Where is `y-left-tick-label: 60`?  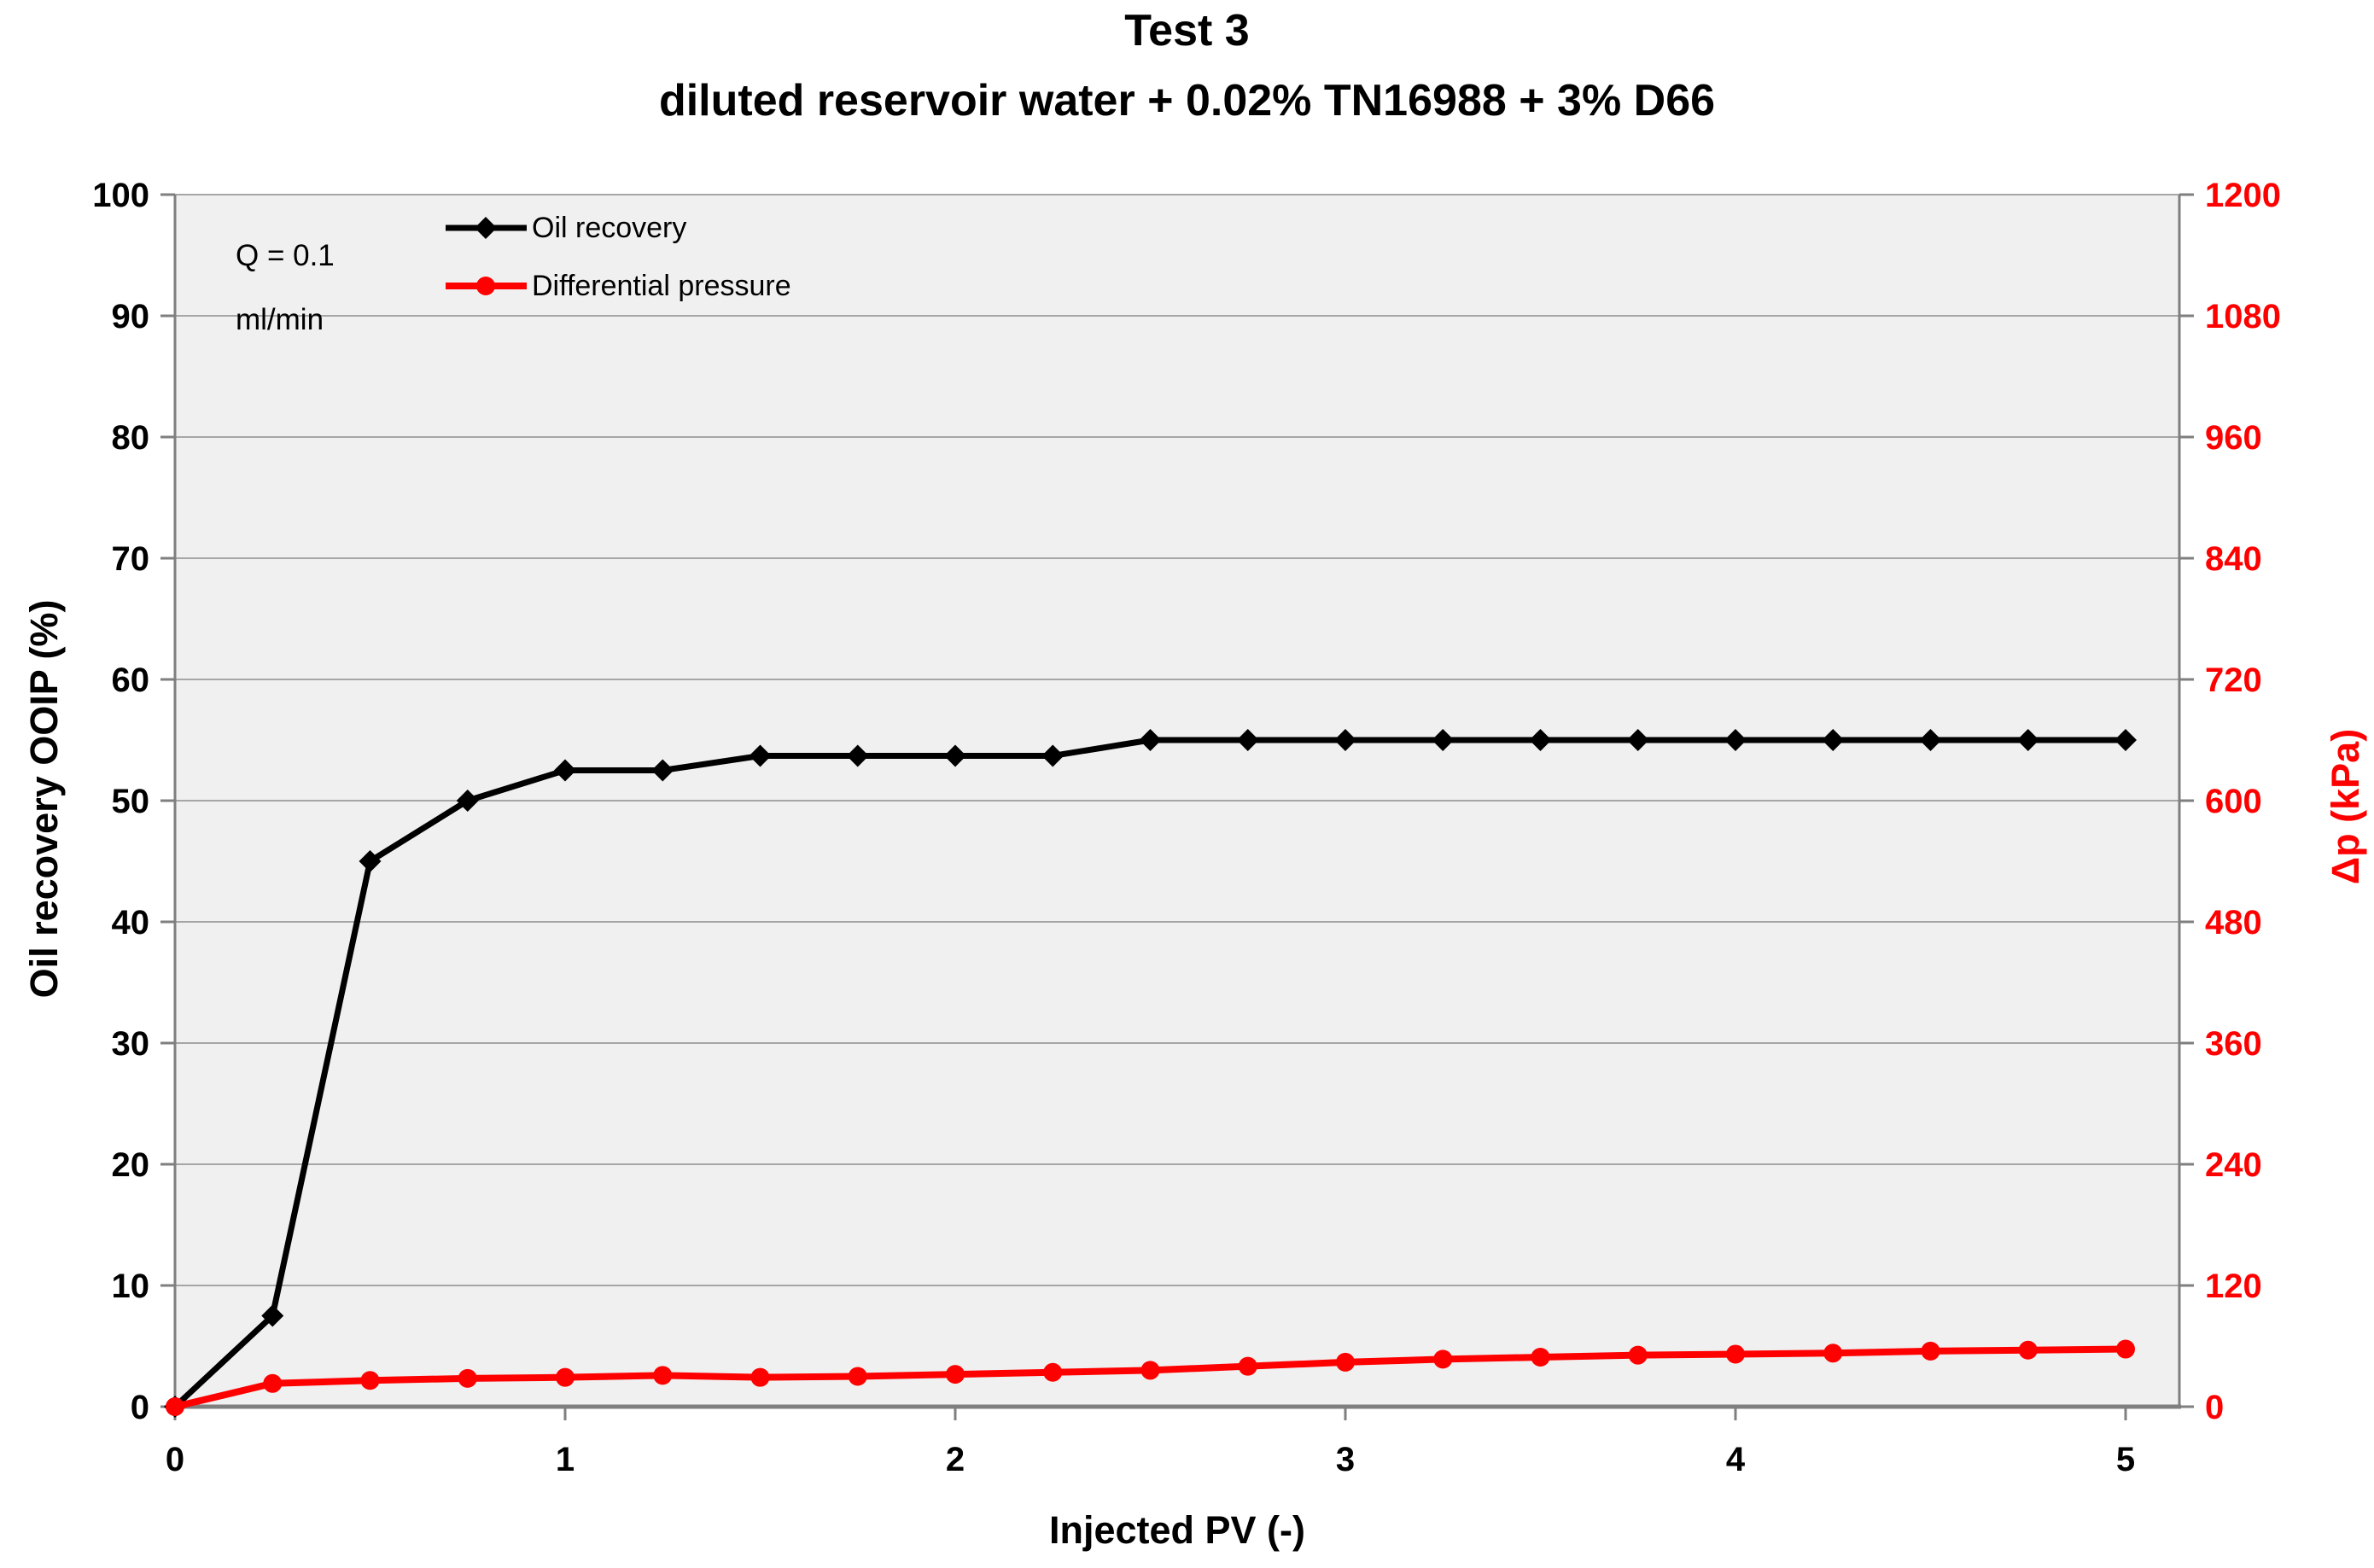
y-left-tick-label: 60 is located at coordinates (131, 681).